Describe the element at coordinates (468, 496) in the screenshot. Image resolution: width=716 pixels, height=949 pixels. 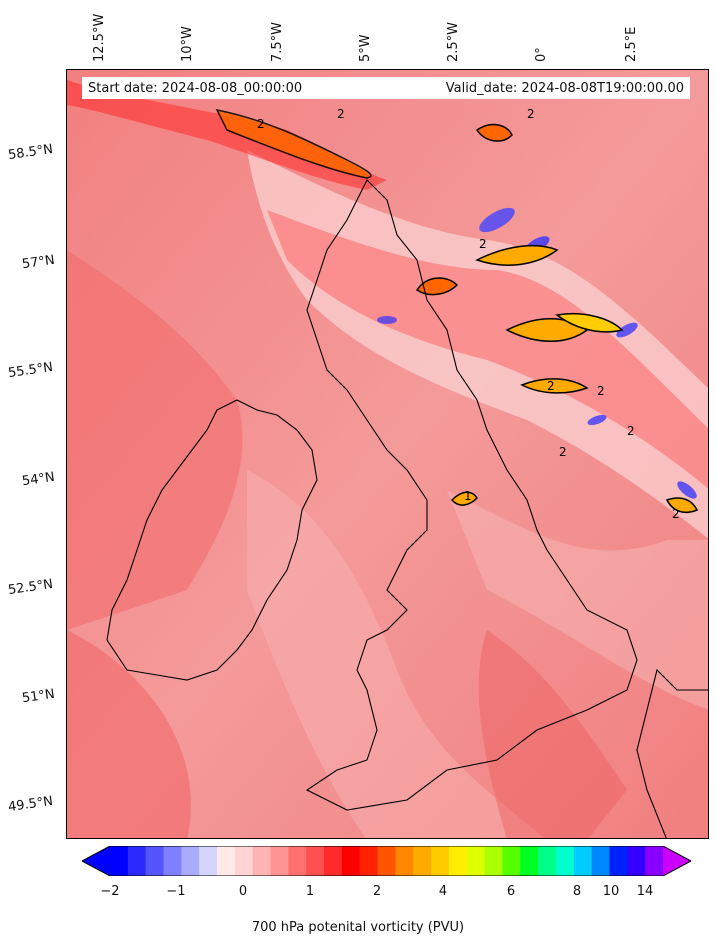
I see `contour-label-small: 1` at that location.